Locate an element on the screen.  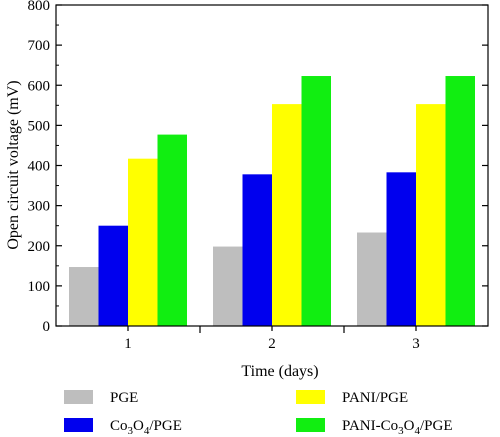
legend-swatch-pani-co3o4-pge is located at coordinates (310, 425).